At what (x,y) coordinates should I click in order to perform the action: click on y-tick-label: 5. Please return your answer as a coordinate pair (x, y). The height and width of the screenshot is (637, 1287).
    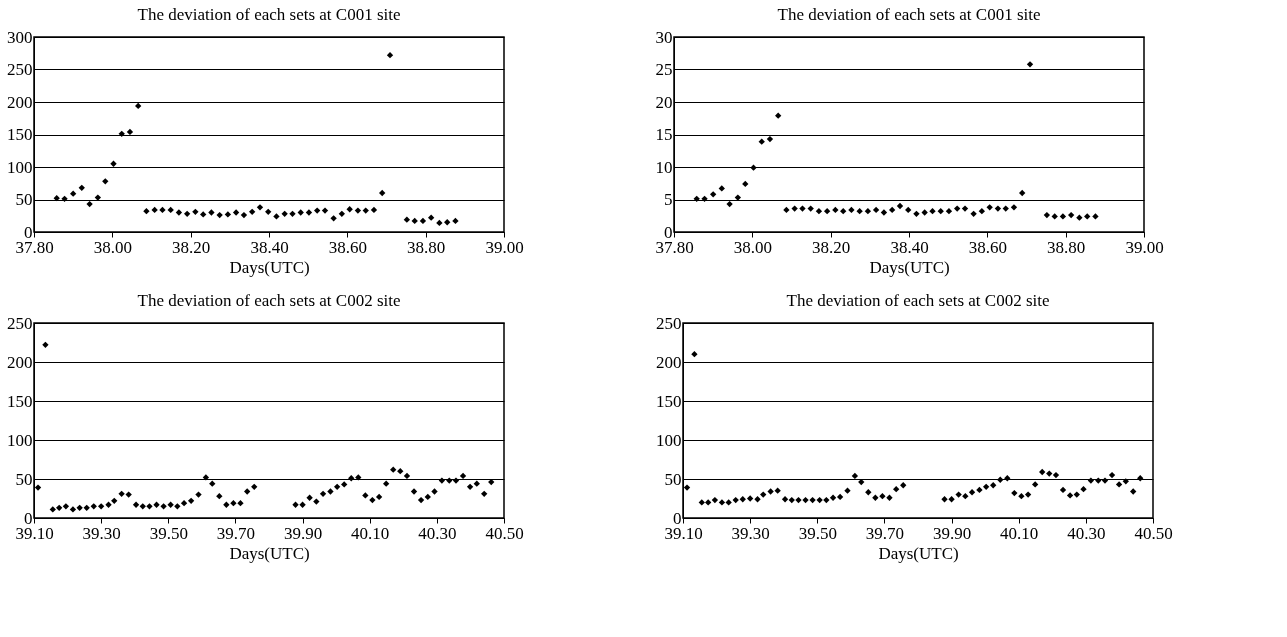
    Looking at the image, I should click on (668, 199).